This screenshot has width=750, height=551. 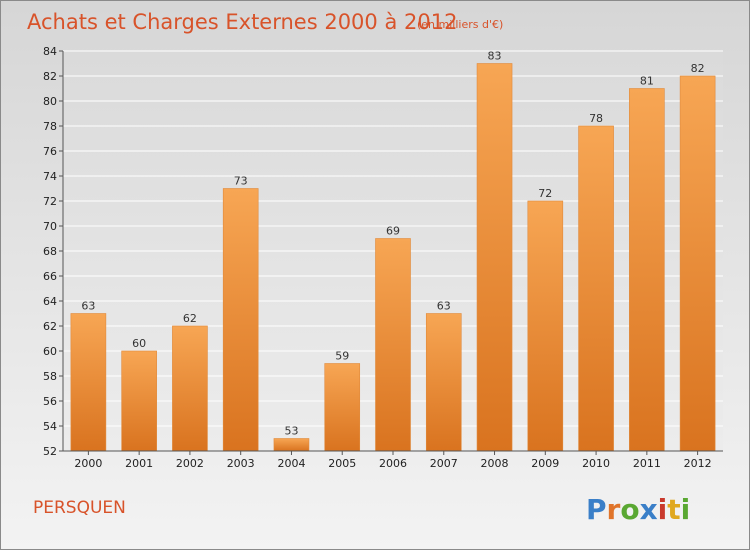 What do you see at coordinates (139, 463) in the screenshot?
I see `x-tick-label: 2001` at bounding box center [139, 463].